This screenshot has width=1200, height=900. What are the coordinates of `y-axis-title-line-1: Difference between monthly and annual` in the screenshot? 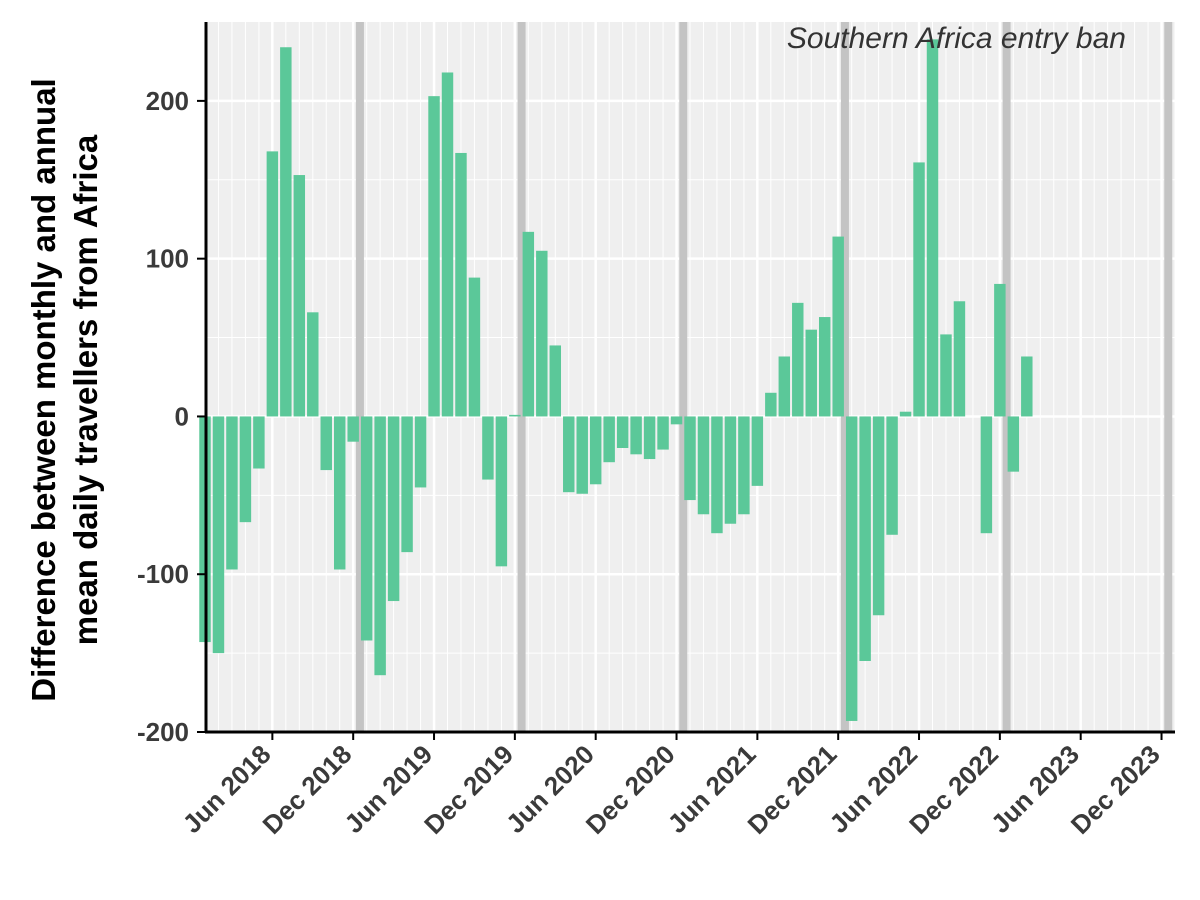 It's located at (43, 389).